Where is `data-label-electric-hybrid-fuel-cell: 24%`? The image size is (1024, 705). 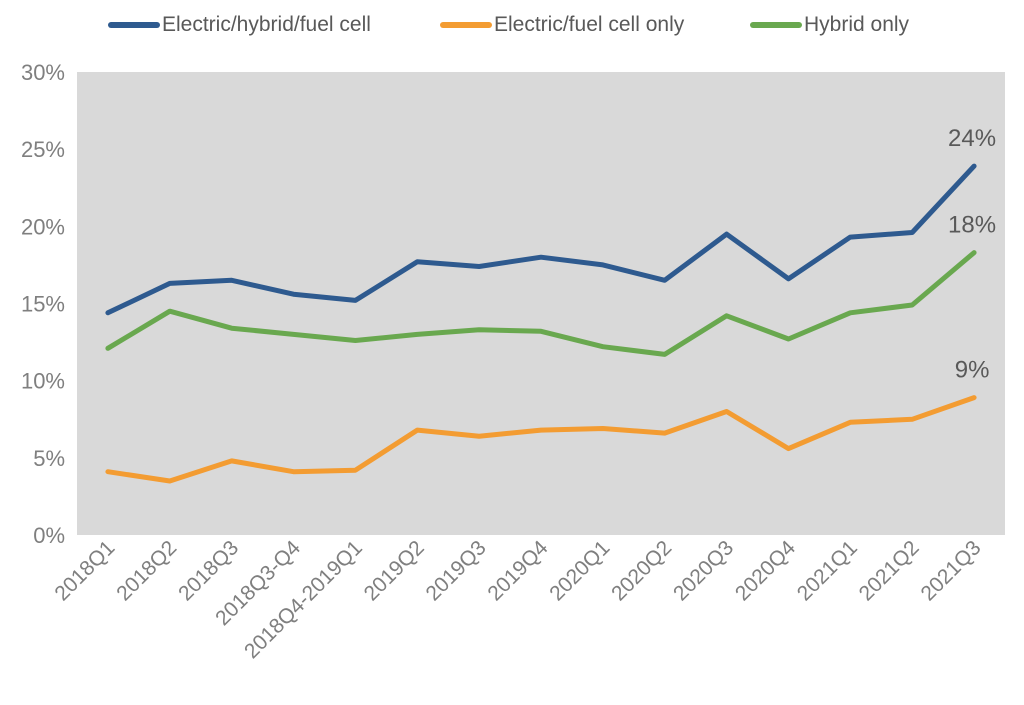 data-label-electric-hybrid-fuel-cell: 24% is located at coordinates (972, 138).